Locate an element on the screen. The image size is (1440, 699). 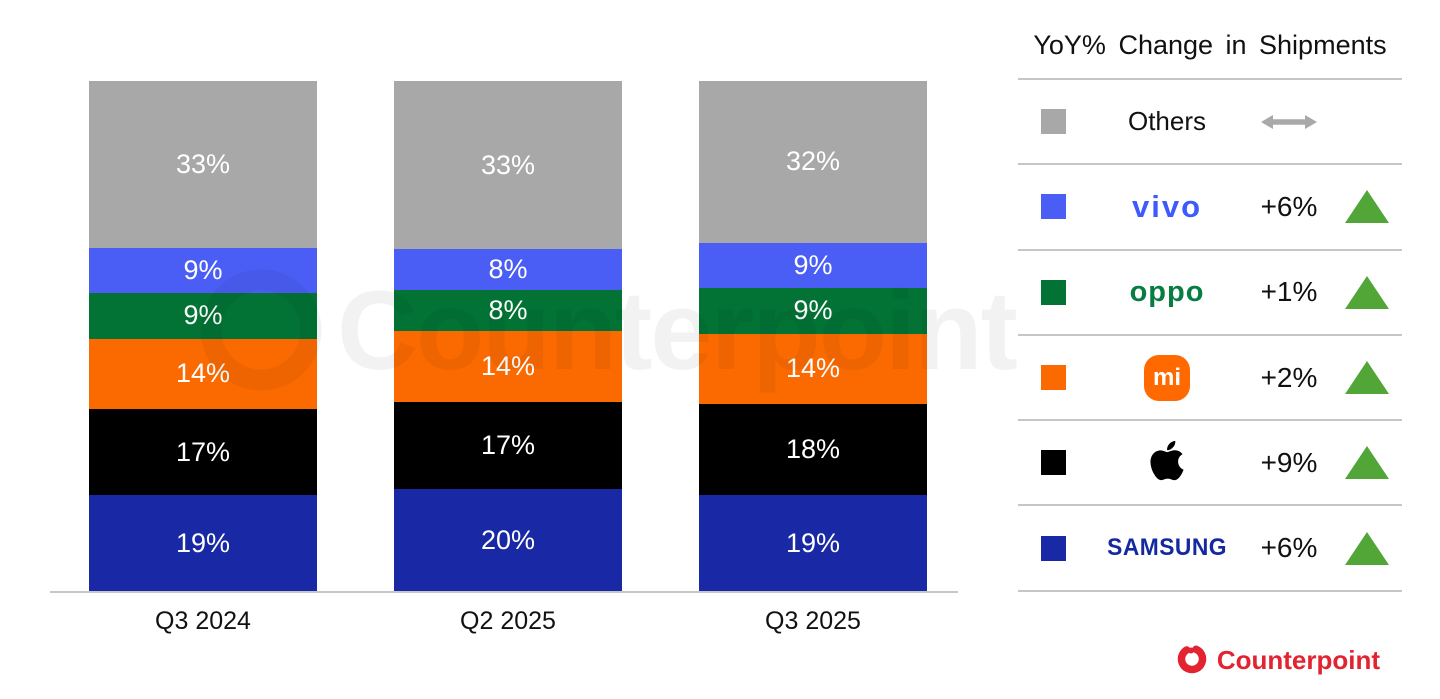
legend-swatch-others is located at coordinates (1053, 122).